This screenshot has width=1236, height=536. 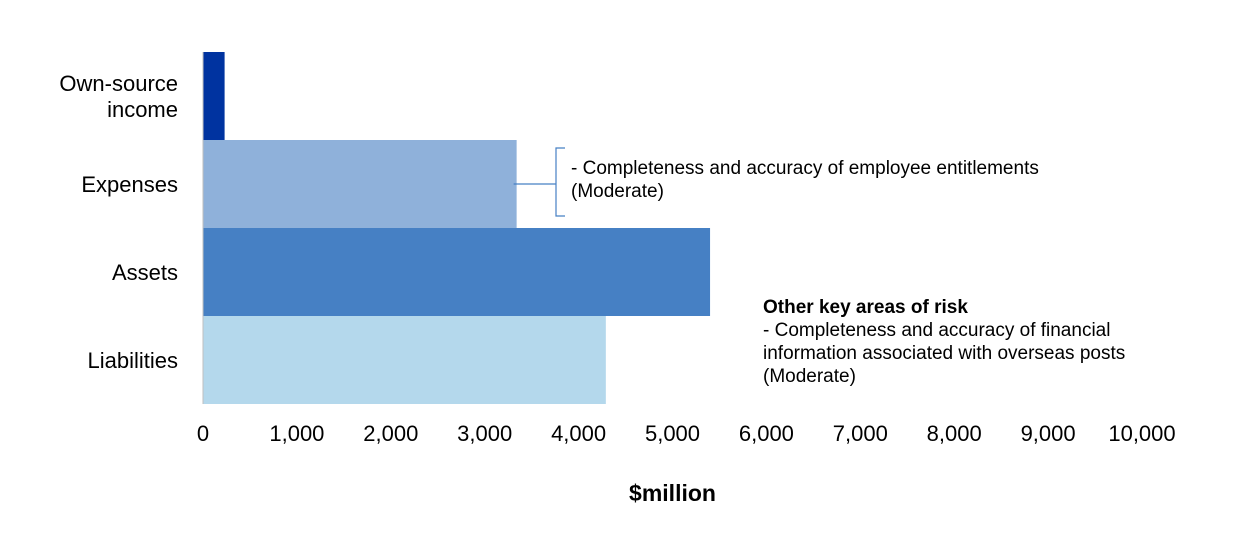 I want to click on category-label: Liabilities, so click(x=133, y=360).